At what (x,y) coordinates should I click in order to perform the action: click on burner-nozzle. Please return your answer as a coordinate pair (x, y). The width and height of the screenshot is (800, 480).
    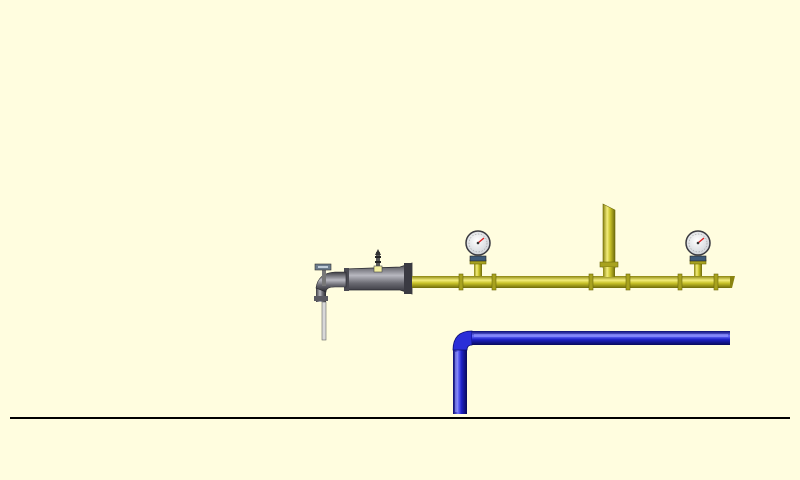
    Looking at the image, I should click on (378, 278).